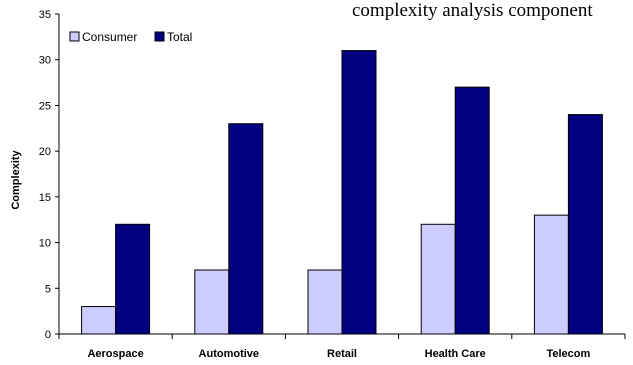  What do you see at coordinates (585, 224) in the screenshot?
I see `bar-total-telecom` at bounding box center [585, 224].